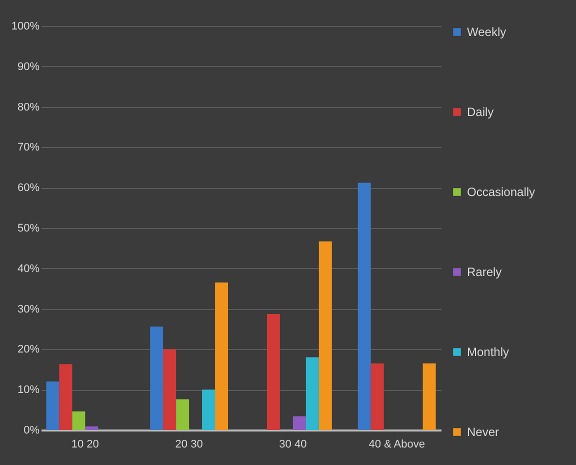 This screenshot has height=465, width=576. Describe the element at coordinates (486, 32) in the screenshot. I see `legend-label: Weekly` at that location.